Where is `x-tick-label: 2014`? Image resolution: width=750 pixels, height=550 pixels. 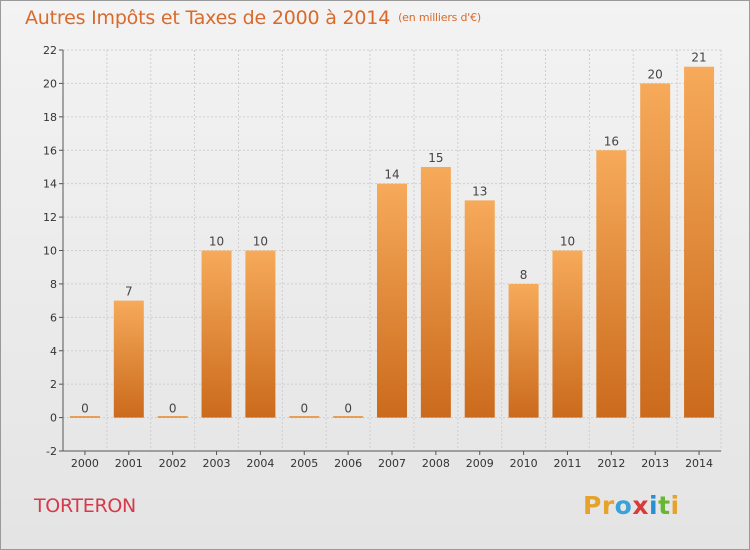 x-tick-label: 2014 is located at coordinates (699, 463).